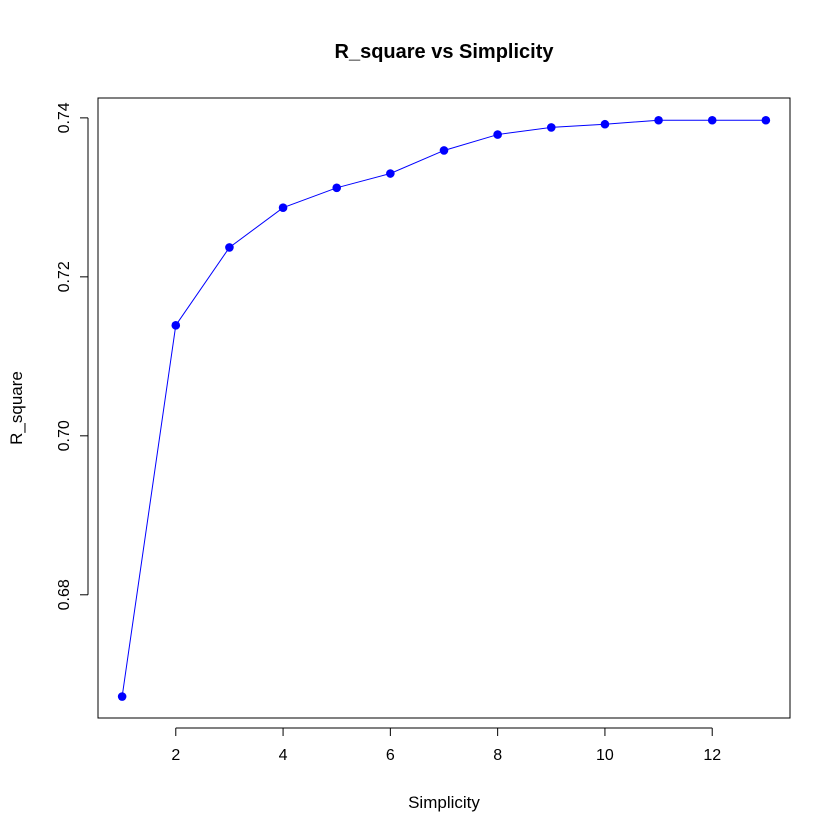 The height and width of the screenshot is (840, 840). Describe the element at coordinates (445, 52) in the screenshot. I see `chart-title: R_square vs Simplicity` at that location.